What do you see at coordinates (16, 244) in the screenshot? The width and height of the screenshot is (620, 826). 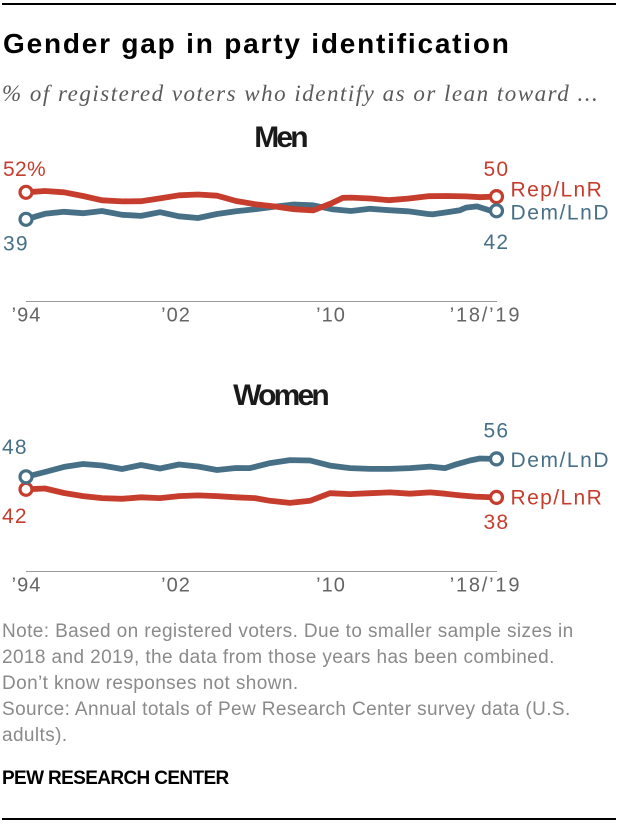 I see `svg-text: 39` at bounding box center [16, 244].